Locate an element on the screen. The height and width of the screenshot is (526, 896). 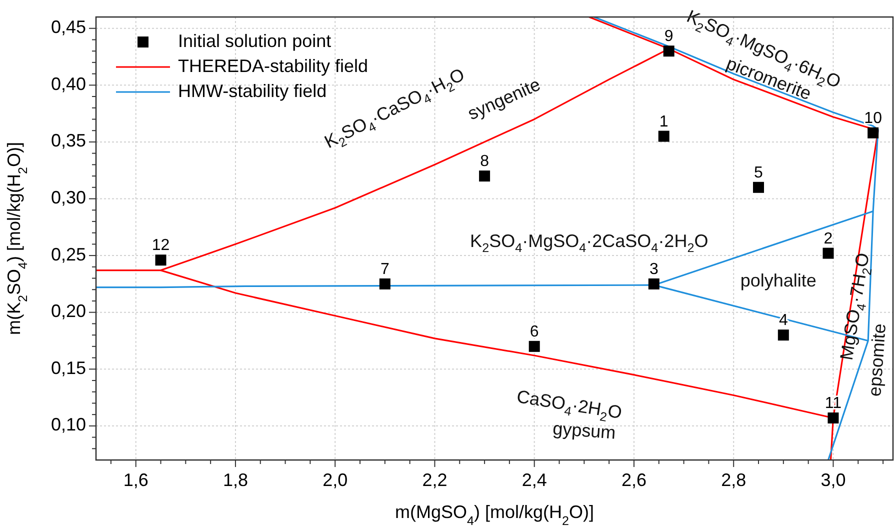
x-tick-label: 2,4 is located at coordinates (534, 480).